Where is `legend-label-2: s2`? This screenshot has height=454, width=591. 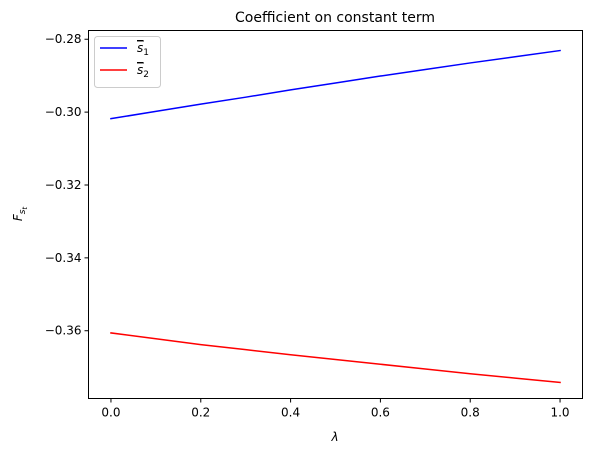 legend-label-2: s2 is located at coordinates (143, 71).